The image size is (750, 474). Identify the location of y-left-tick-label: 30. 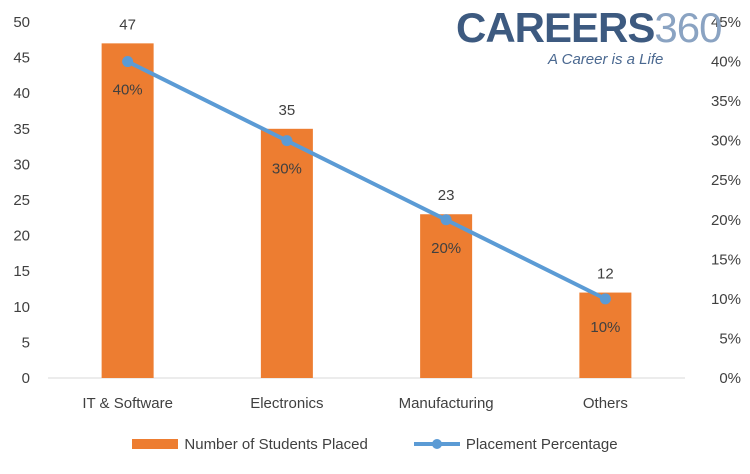
(21, 164).